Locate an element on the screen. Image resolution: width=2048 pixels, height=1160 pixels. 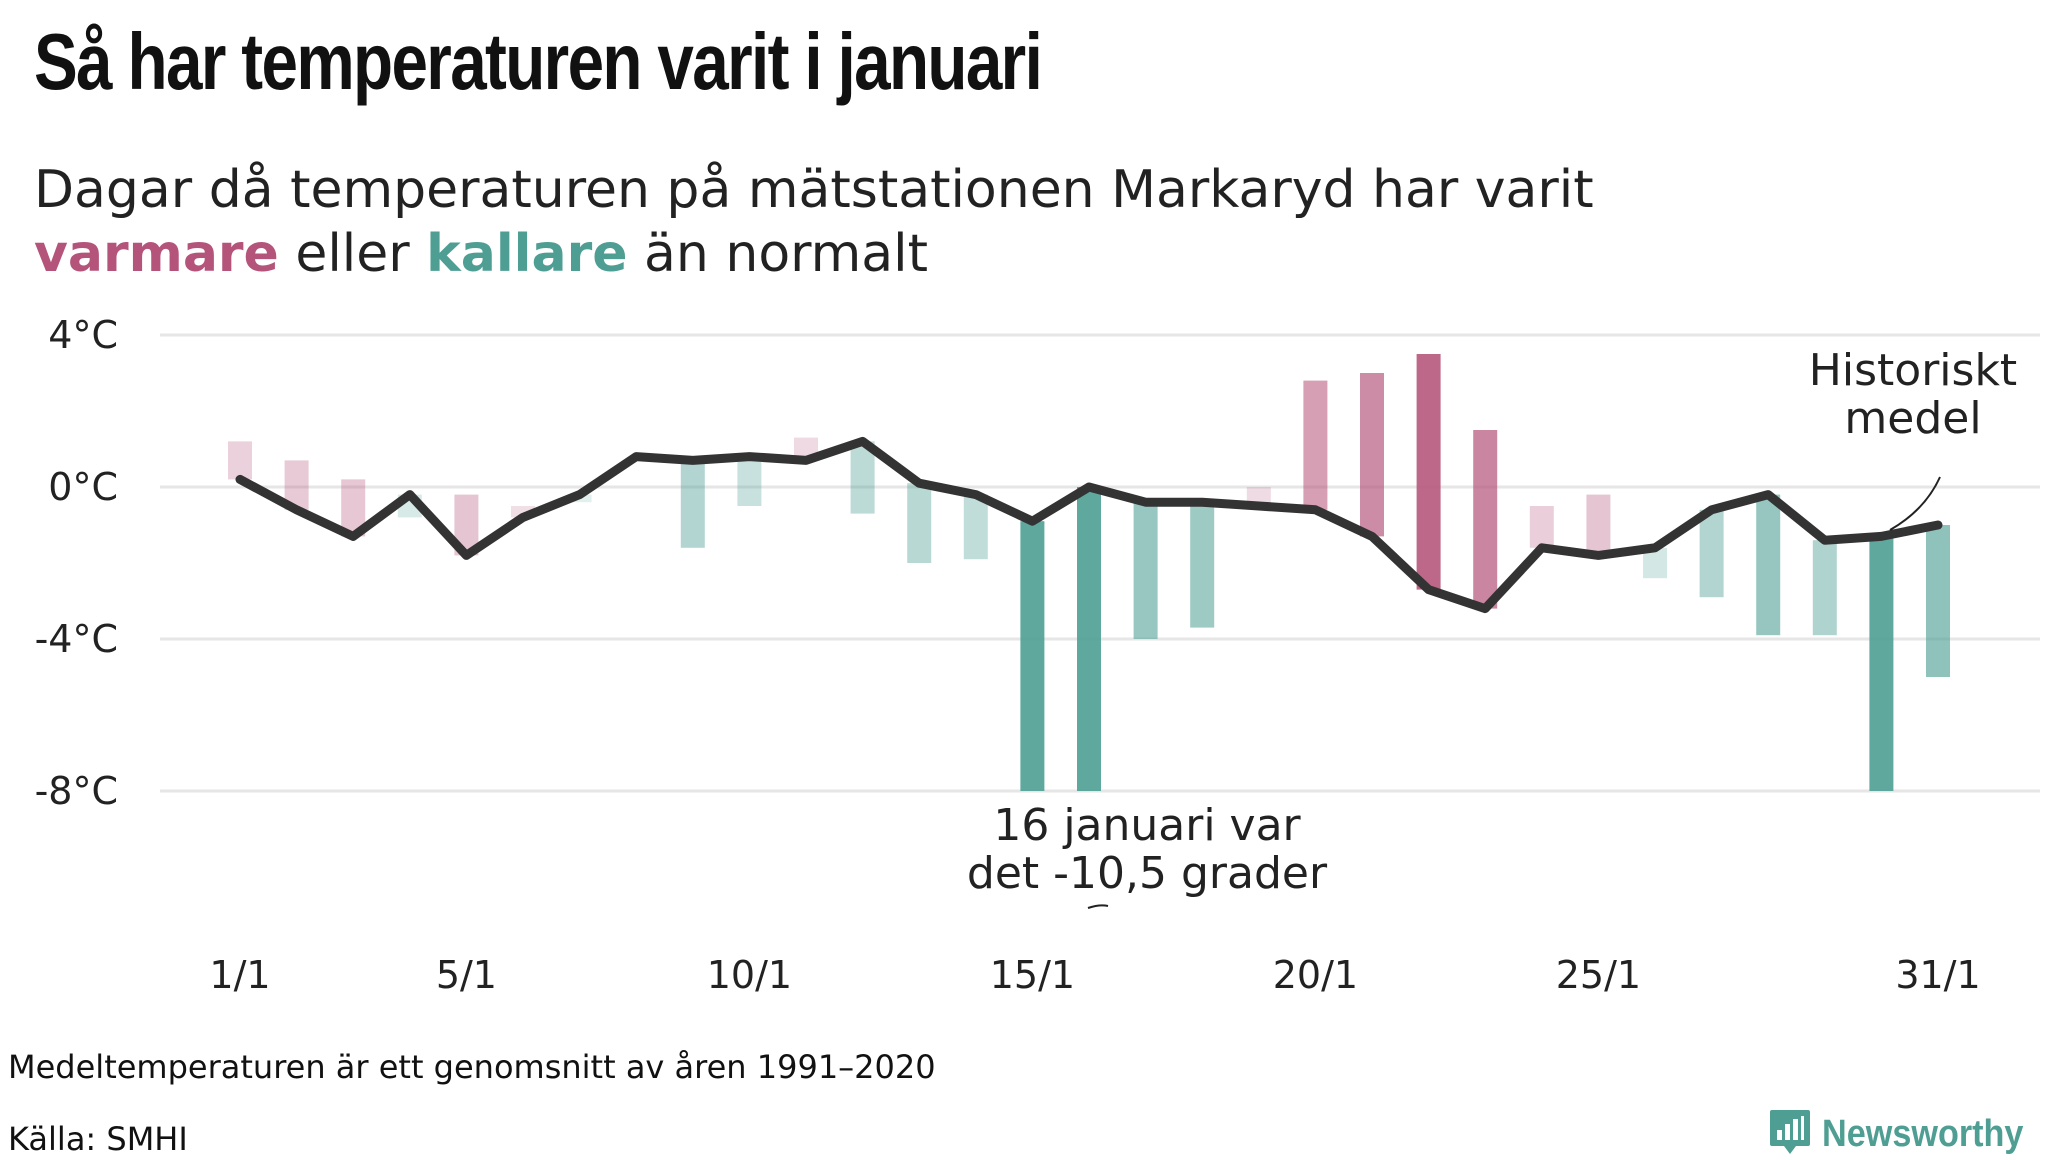
subtitle-middle: eller is located at coordinates (352, 254).